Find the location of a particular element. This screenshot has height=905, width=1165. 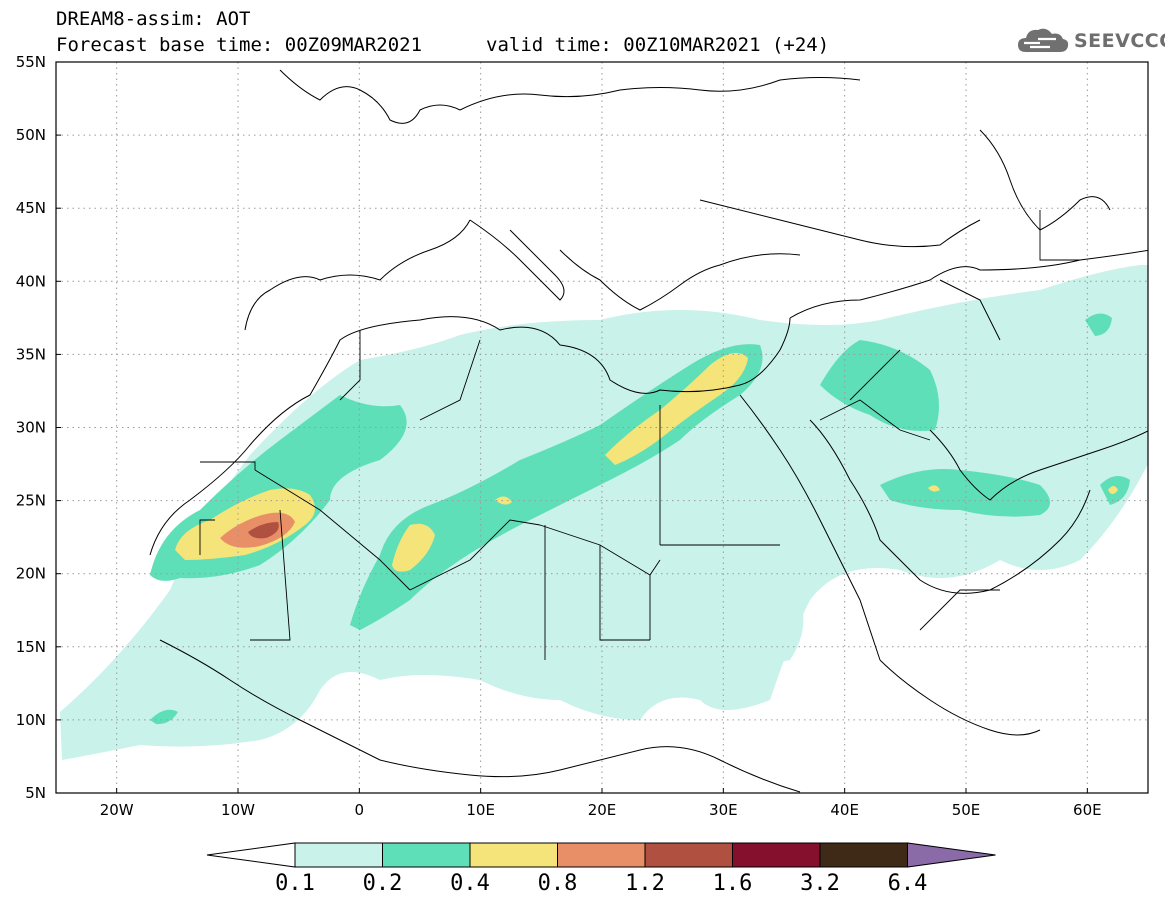

lat-tick-label: 45N is located at coordinates (31, 208).